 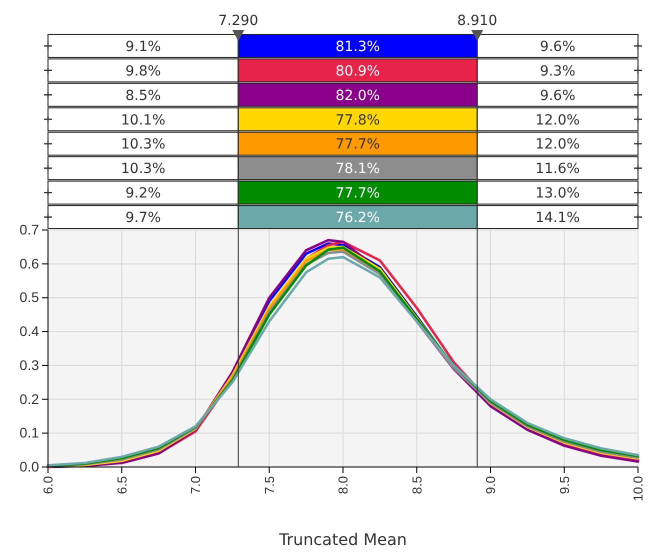 I want to click on x-tick-label: 8.0, so click(x=343, y=485).